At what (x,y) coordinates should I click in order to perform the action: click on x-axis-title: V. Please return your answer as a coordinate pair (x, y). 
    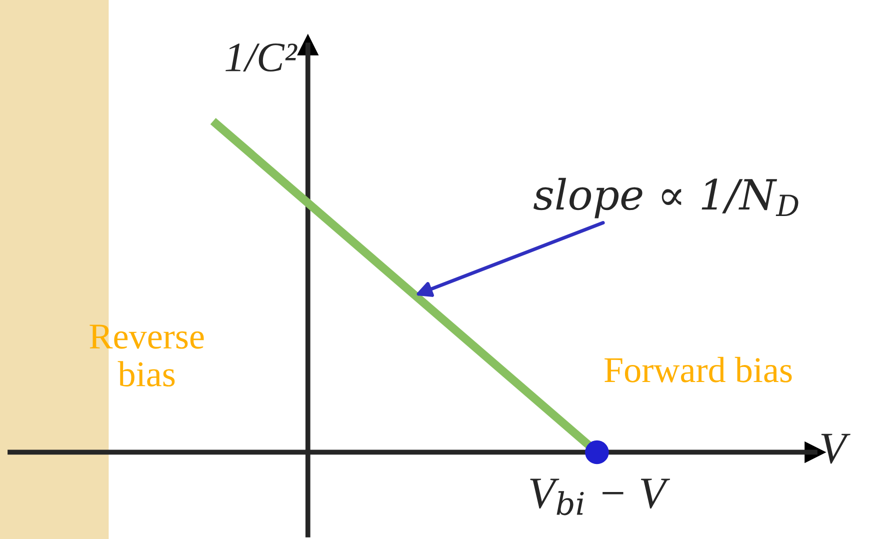
    Looking at the image, I should click on (835, 449).